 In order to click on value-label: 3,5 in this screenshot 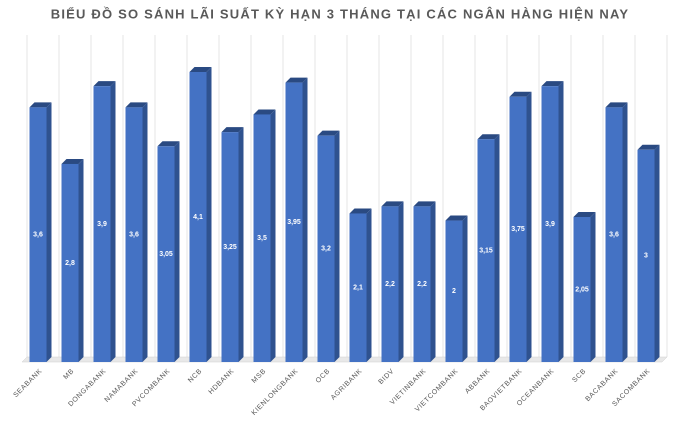, I will do `click(262, 238)`.